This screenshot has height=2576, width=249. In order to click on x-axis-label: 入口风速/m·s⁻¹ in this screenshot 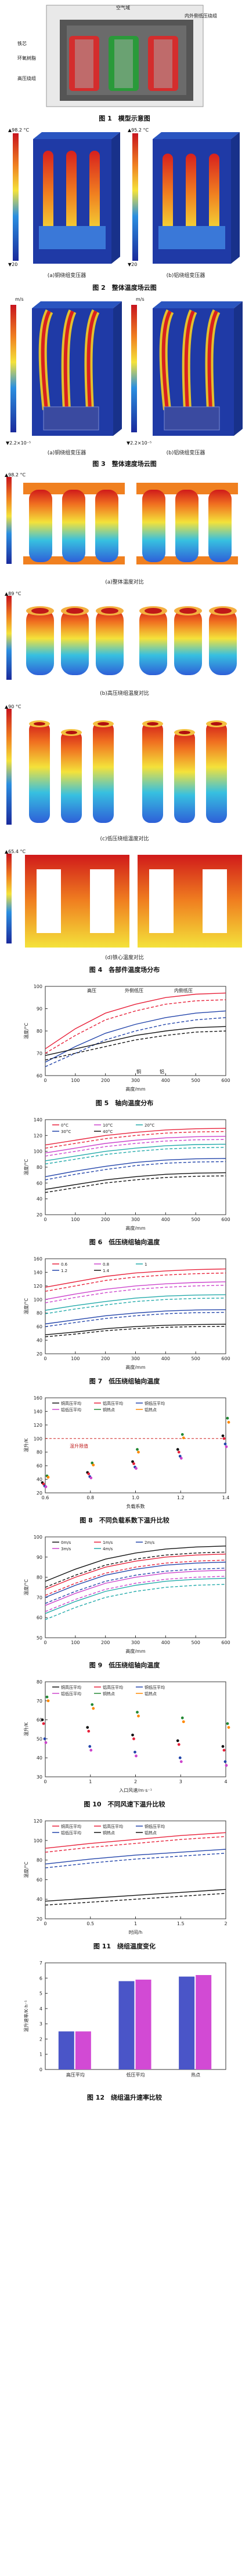, I will do `click(135, 1790)`.